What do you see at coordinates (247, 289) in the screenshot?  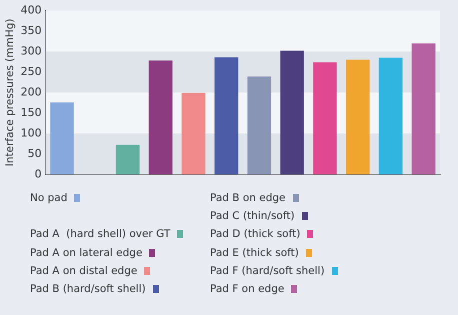 I see `legend-label: Pad F on edge` at bounding box center [247, 289].